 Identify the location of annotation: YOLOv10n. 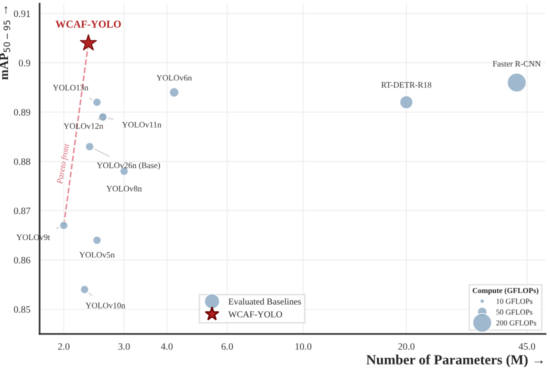
(106, 305).